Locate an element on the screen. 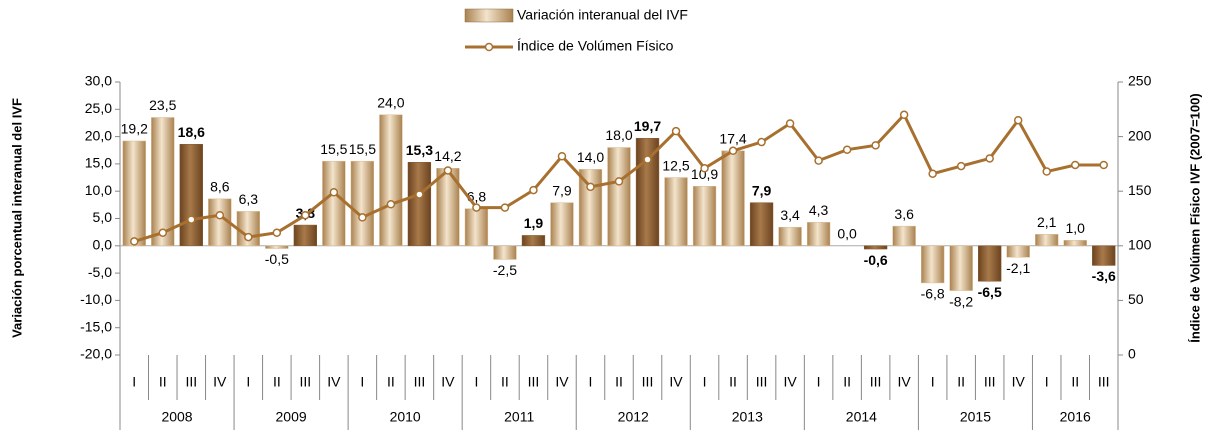 The image size is (1211, 435). y2-tick-label: 250 is located at coordinates (1140, 81).